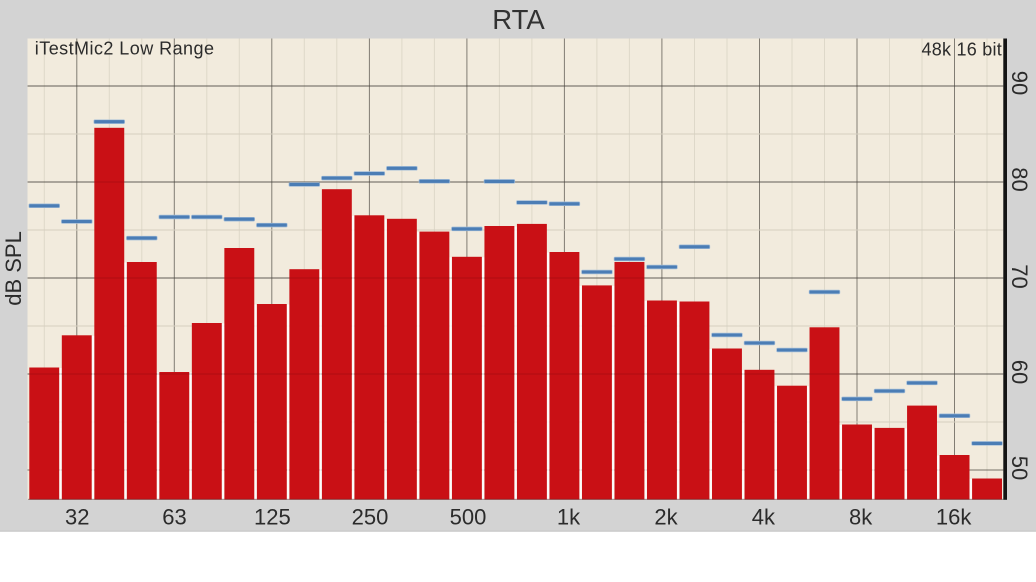  I want to click on svg-text: 32, so click(77, 517).